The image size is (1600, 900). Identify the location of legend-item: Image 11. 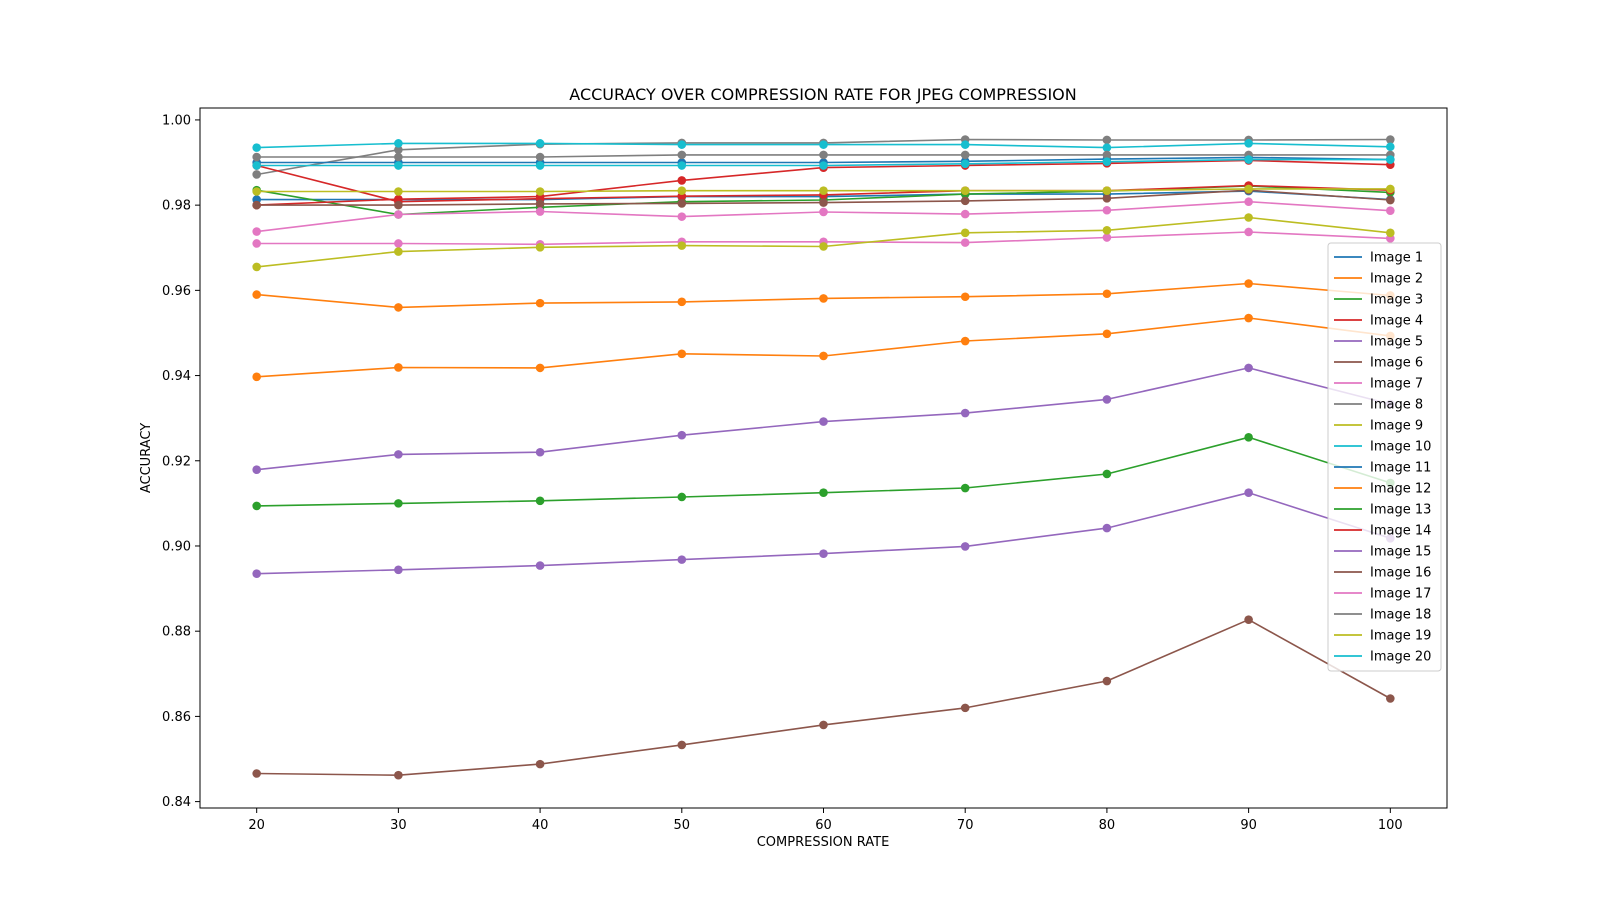
(1382, 468).